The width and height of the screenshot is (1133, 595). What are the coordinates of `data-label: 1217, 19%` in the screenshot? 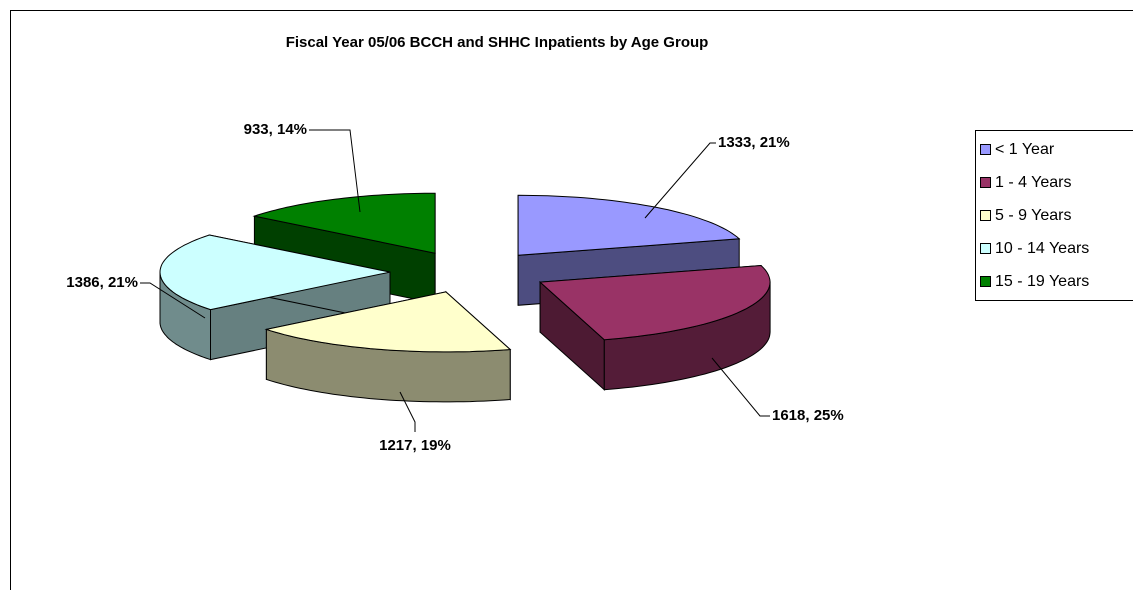 It's located at (415, 445).